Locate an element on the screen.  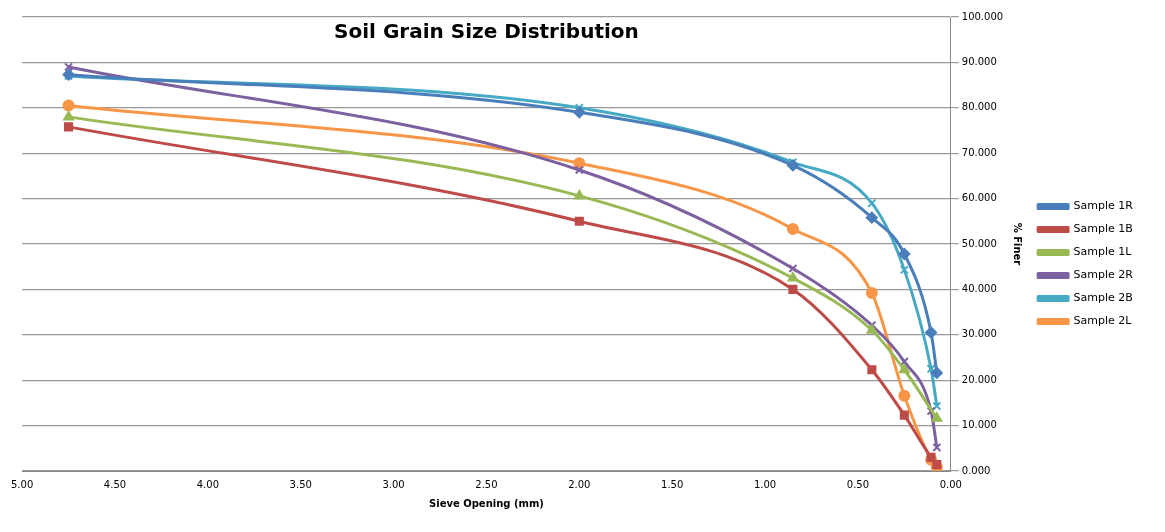
x-tick-label: 4.50 is located at coordinates (115, 484).